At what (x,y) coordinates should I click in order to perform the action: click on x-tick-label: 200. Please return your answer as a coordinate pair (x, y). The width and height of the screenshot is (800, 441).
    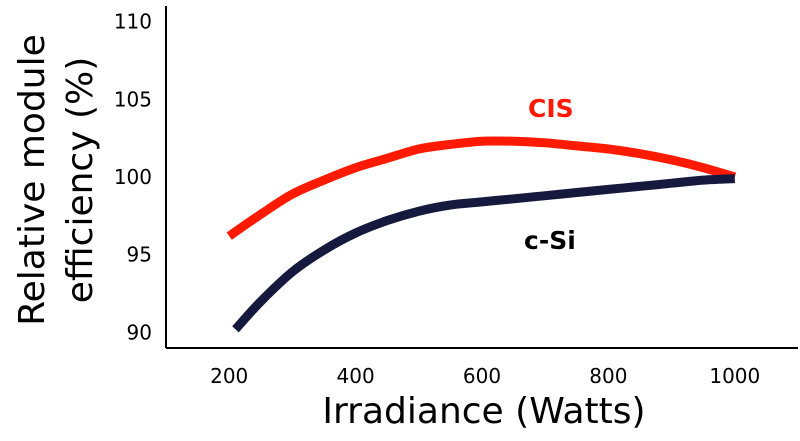
    Looking at the image, I should click on (229, 376).